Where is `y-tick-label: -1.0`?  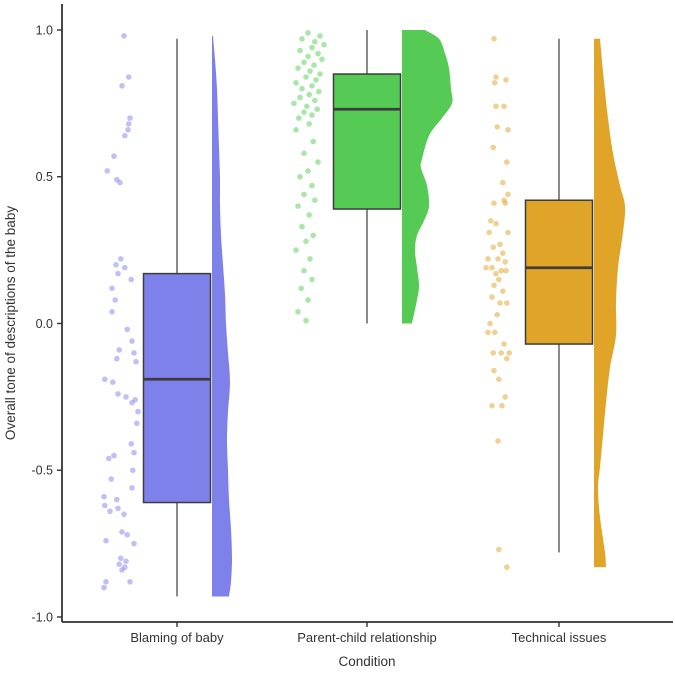
y-tick-label: -1.0 is located at coordinates (42, 617).